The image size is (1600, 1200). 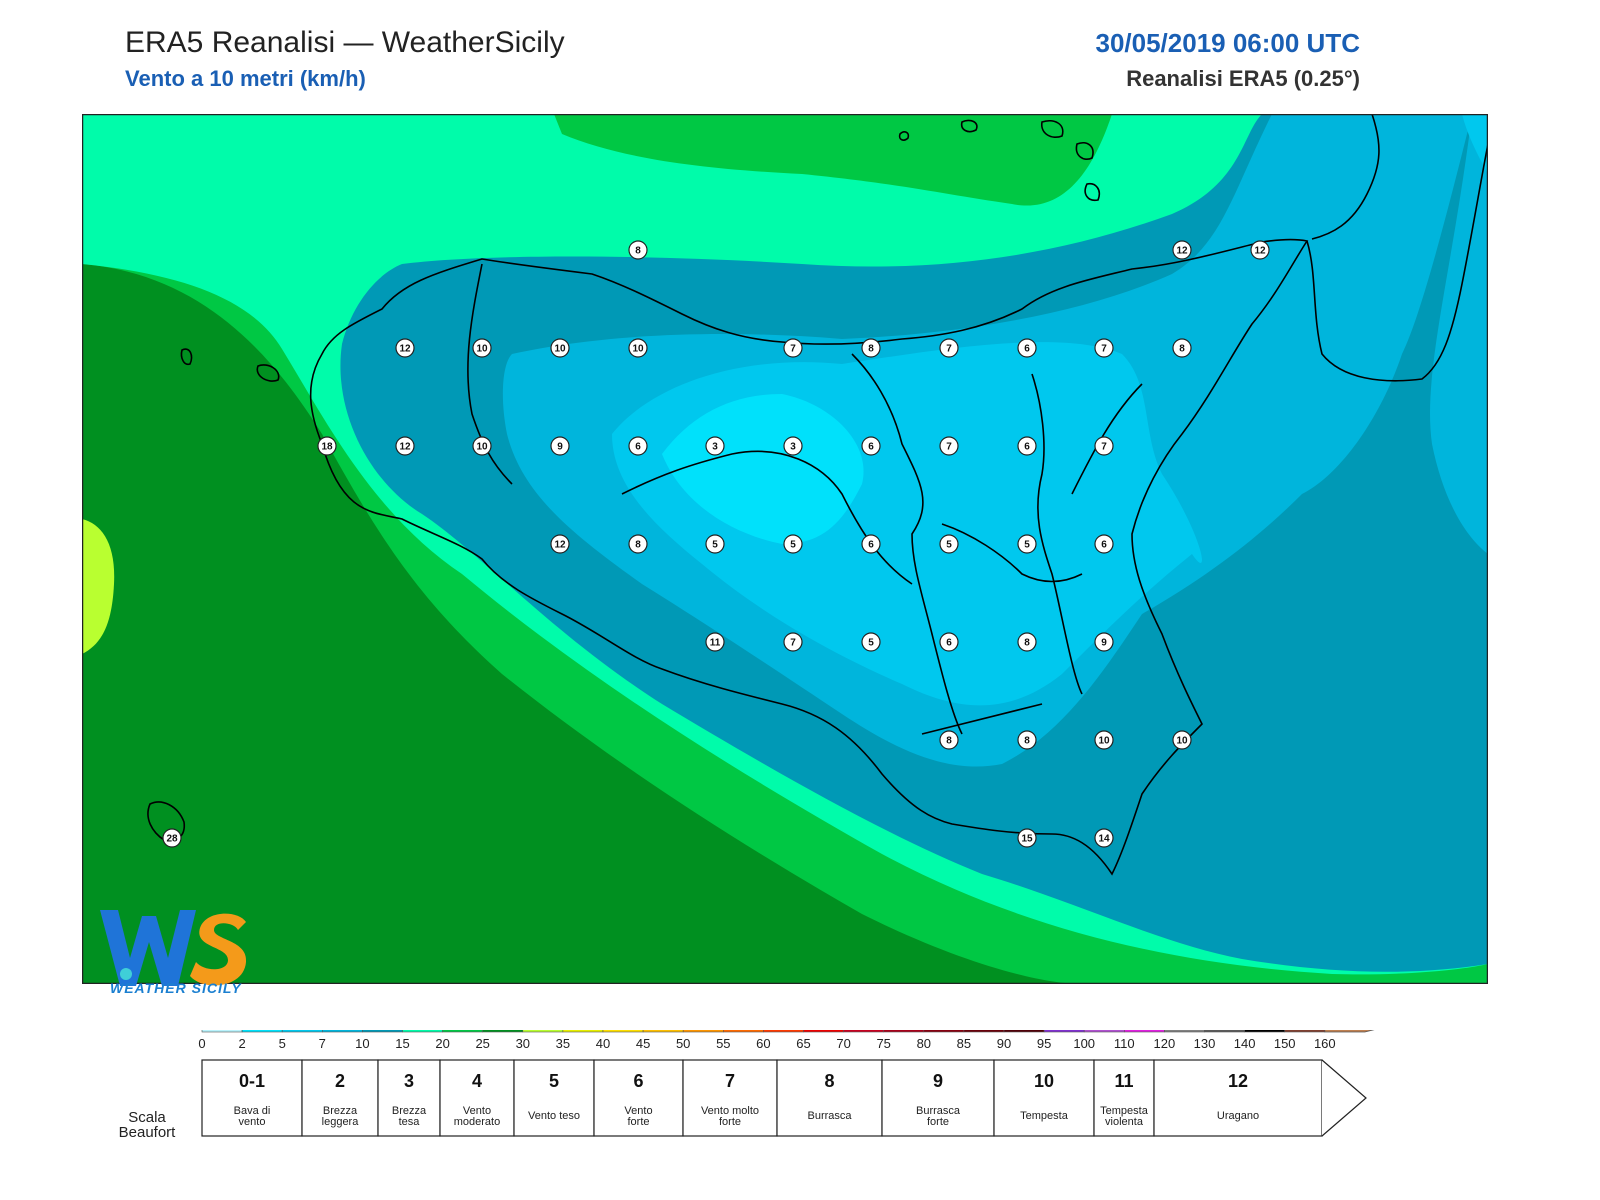 What do you see at coordinates (322, 1043) in the screenshot?
I see `colorbar-tick-label: 7` at bounding box center [322, 1043].